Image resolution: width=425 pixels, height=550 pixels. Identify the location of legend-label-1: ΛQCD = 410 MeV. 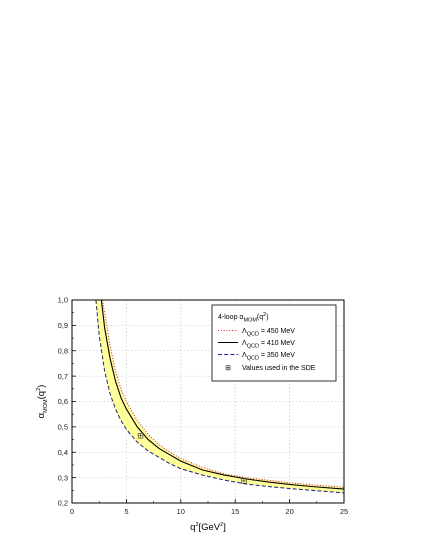
(268, 345).